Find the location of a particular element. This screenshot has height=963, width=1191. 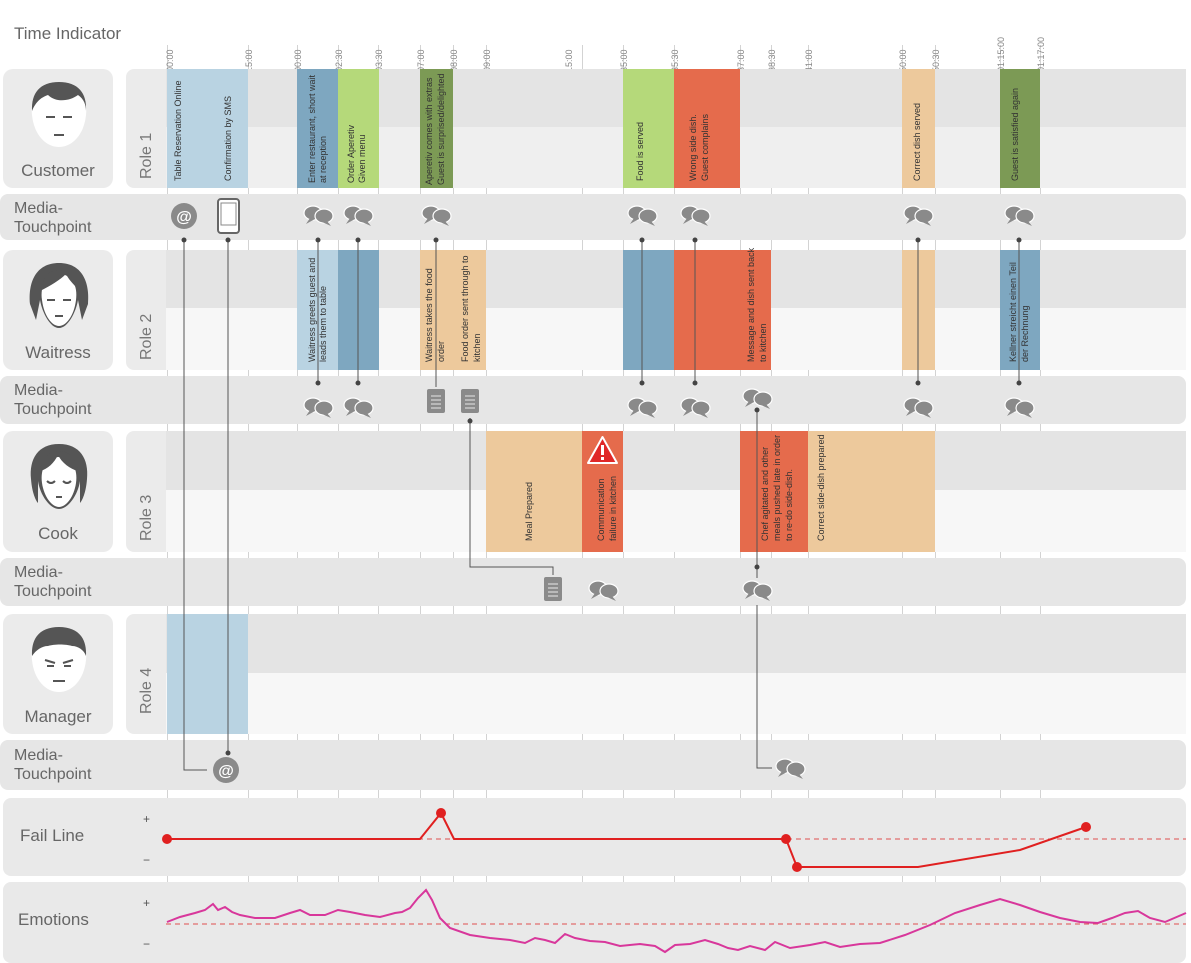

role-tag-col-3: Role 3 is located at coordinates (146, 491).